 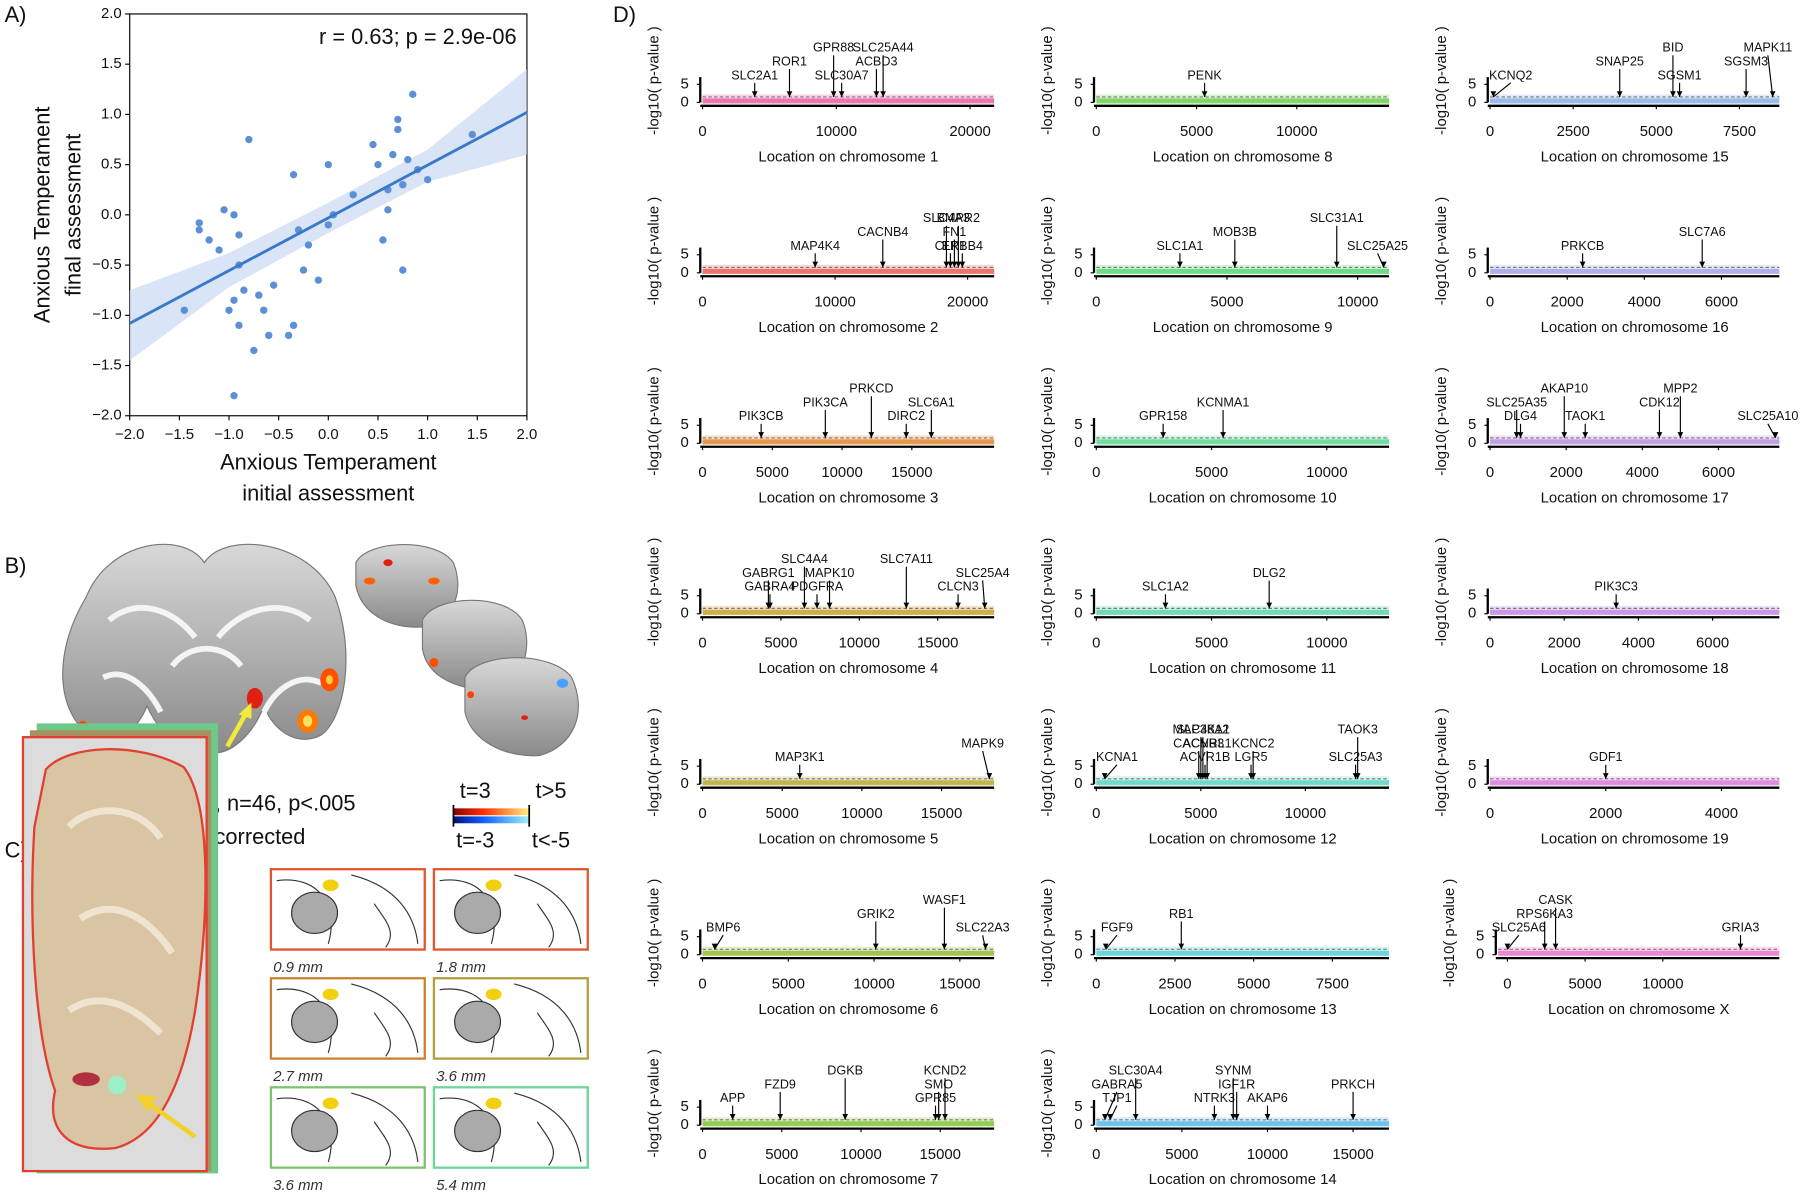 I want to click on gene-label: GRIA3, so click(x=1741, y=928).